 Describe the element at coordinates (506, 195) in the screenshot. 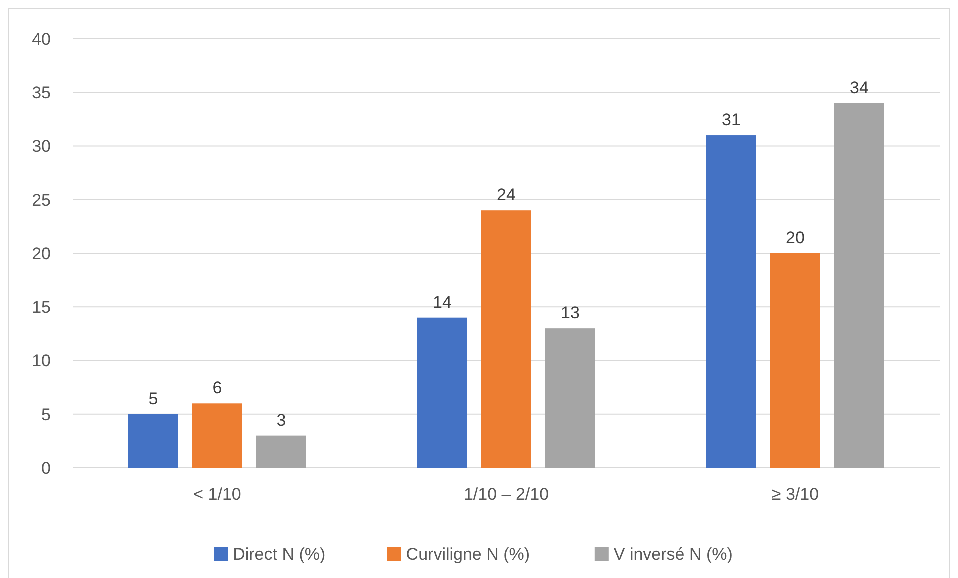

I see `data-label: 24` at that location.